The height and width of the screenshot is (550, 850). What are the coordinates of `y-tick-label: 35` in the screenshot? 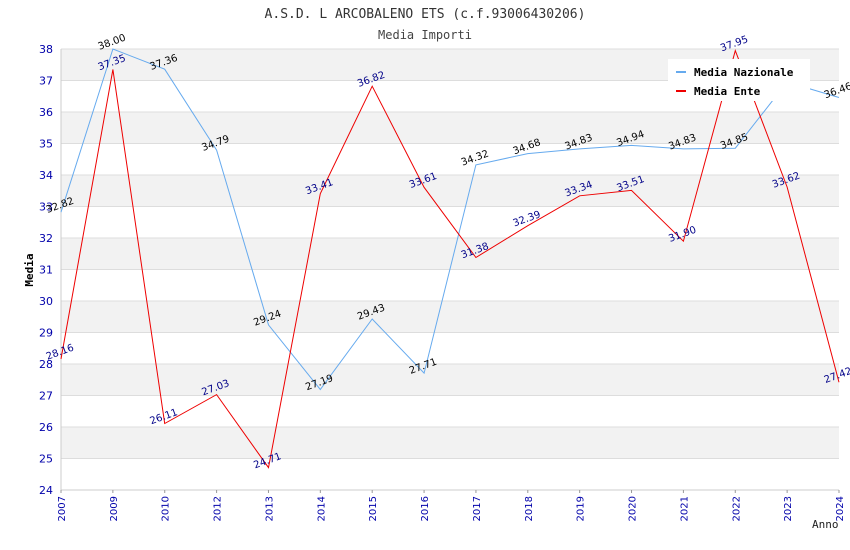 It's located at (46, 144).